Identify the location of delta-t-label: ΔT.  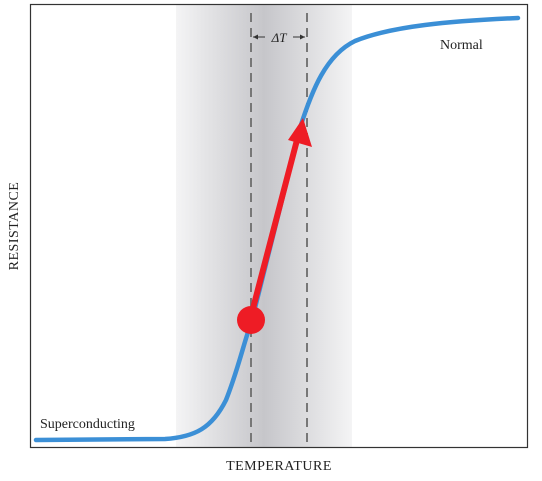
(279, 37).